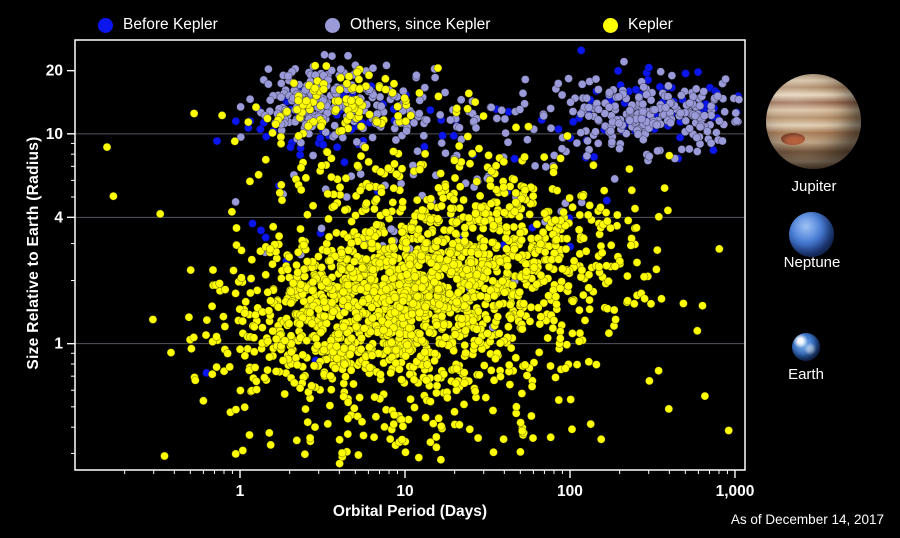  I want to click on svg-text: 10, so click(54, 134).